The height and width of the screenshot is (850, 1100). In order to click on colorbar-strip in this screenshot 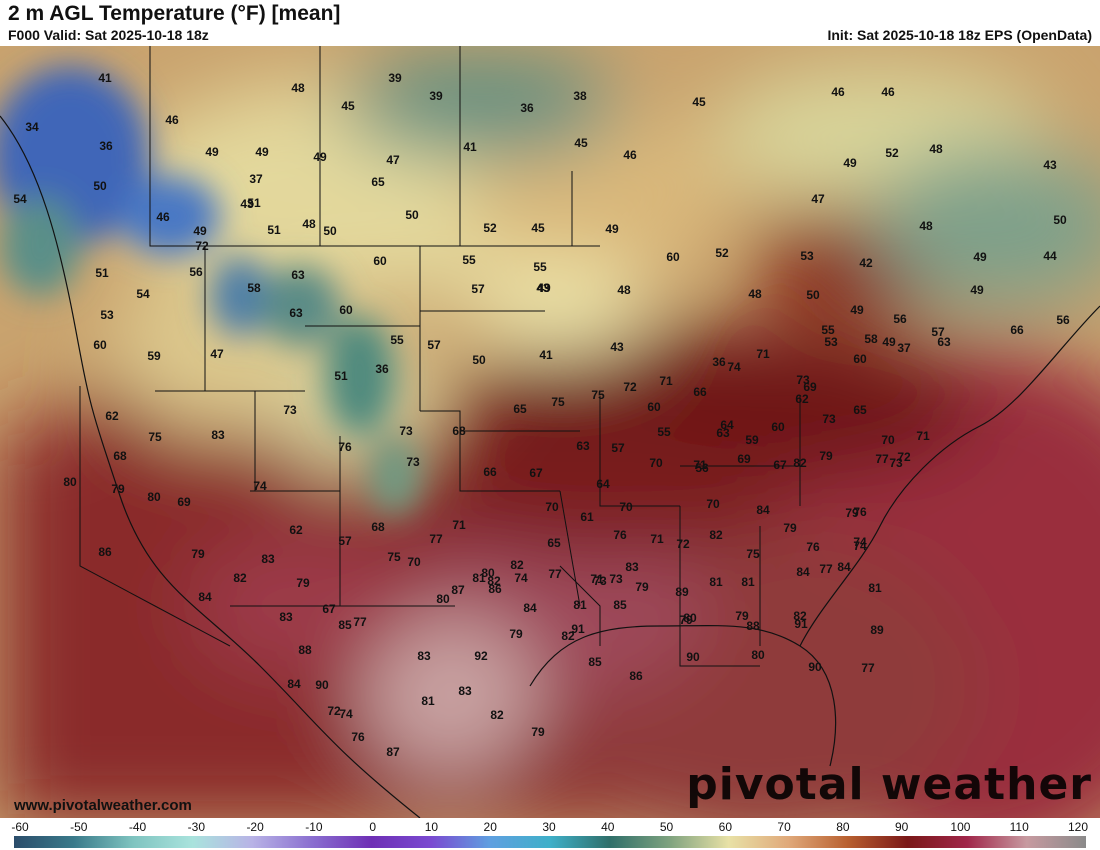, I will do `click(550, 842)`.